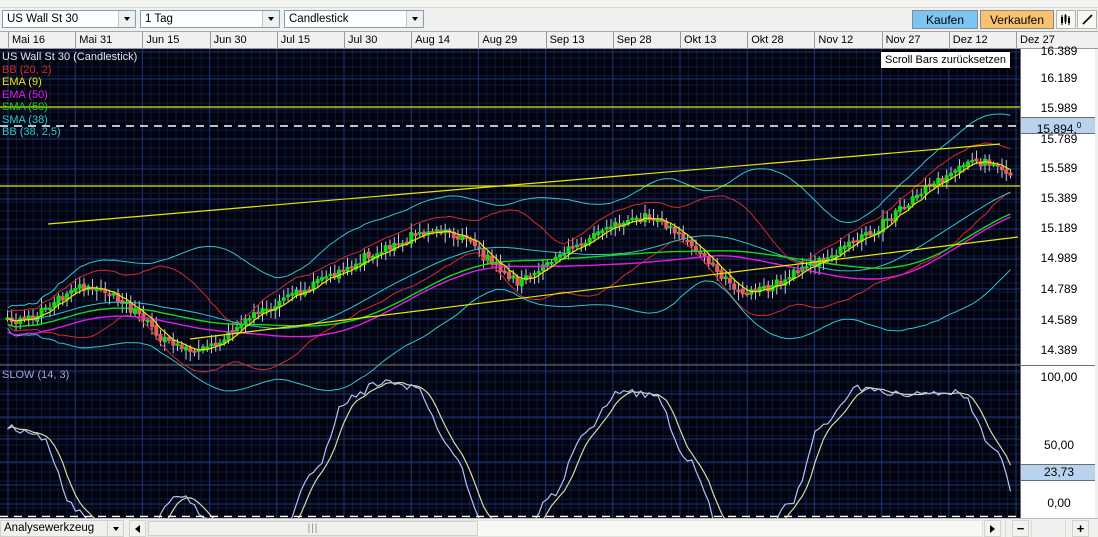 The height and width of the screenshot is (537, 1098). What do you see at coordinates (159, 19) in the screenshot?
I see `period-select-value: 1 Tag` at bounding box center [159, 19].